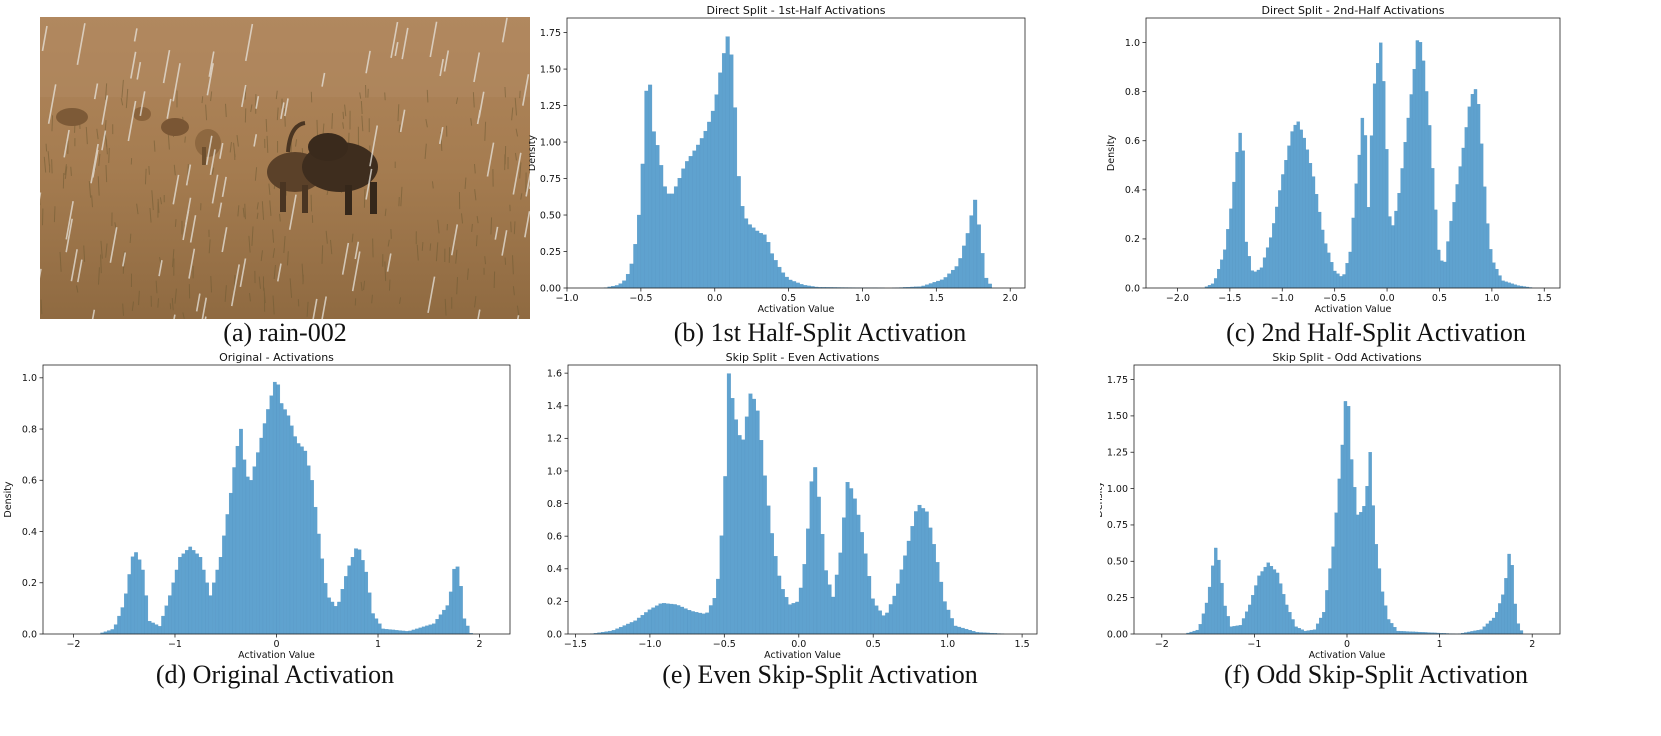 The width and height of the screenshot is (1661, 736). Describe the element at coordinates (554, 504) in the screenshot. I see `y-tick-label: 0.8` at that location.